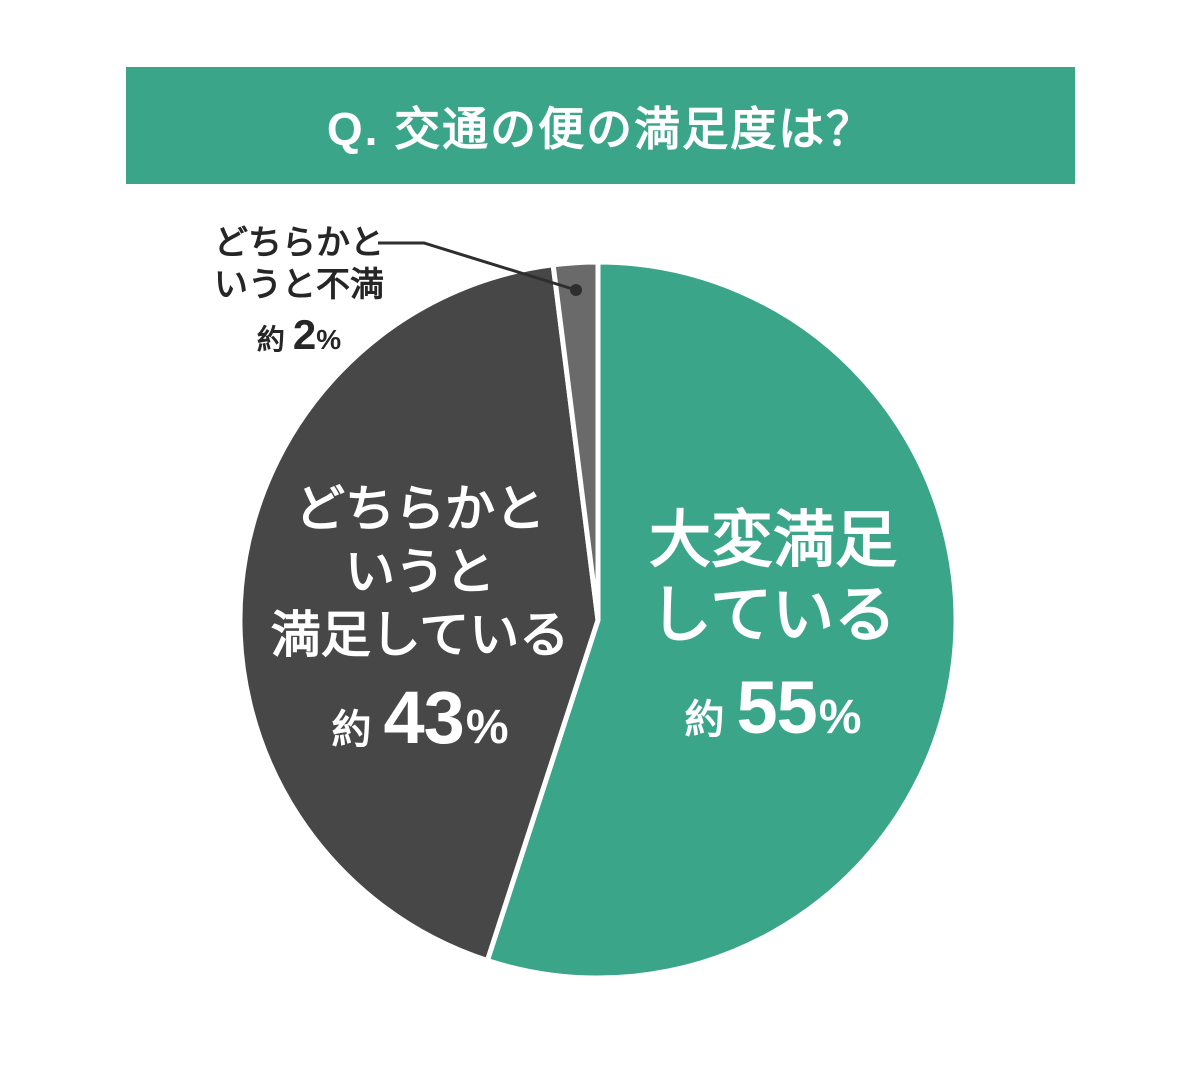  I want to click on percent-value: 43, so click(424, 717).